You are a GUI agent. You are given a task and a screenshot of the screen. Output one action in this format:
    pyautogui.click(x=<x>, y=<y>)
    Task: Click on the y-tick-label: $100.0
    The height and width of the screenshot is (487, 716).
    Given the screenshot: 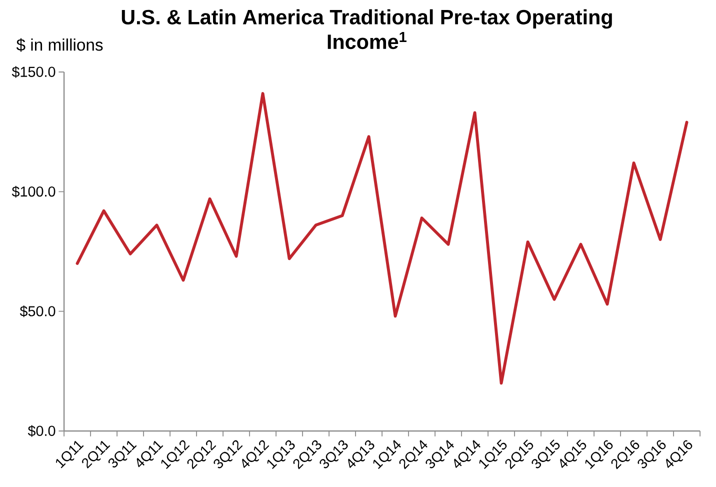 What is the action you would take?
    pyautogui.click(x=34, y=192)
    